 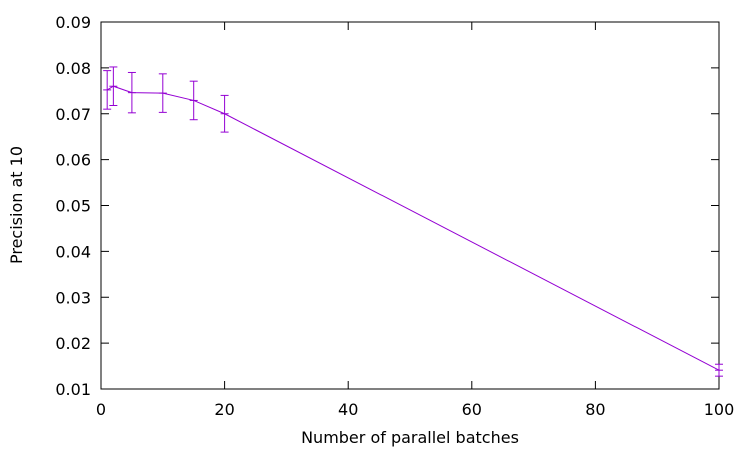 I want to click on y-tick-label: 0.08, so click(x=73, y=68).